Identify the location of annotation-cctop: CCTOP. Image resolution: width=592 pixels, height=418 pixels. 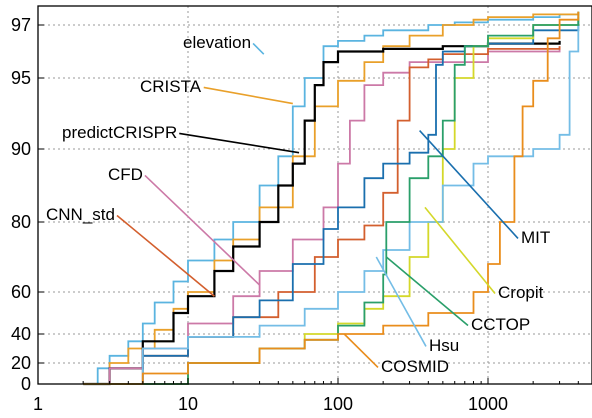
(500, 324).